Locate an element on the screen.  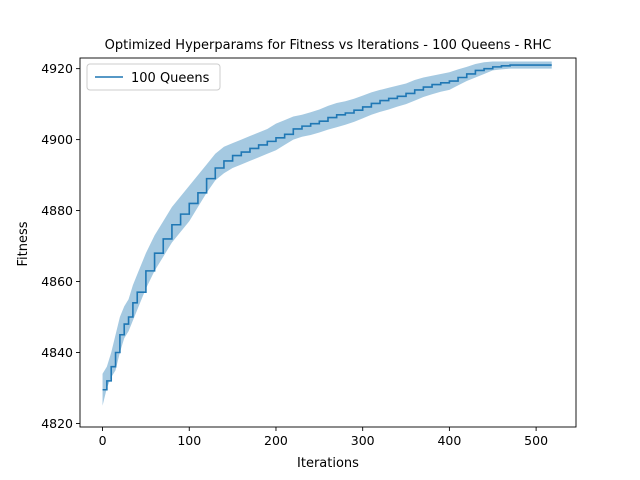
x-tick-label: 0 is located at coordinates (103, 440).